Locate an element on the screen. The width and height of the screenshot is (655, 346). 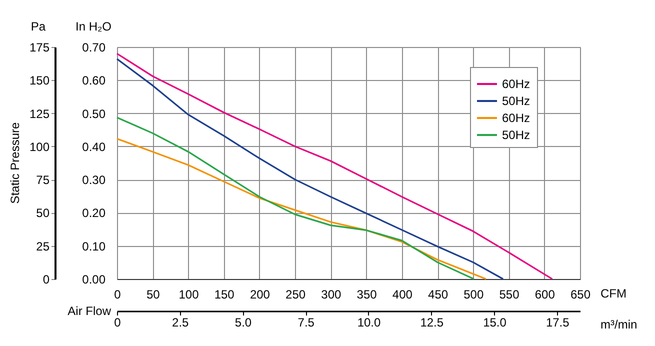
y-tick-label: 175 is located at coordinates (39, 47).